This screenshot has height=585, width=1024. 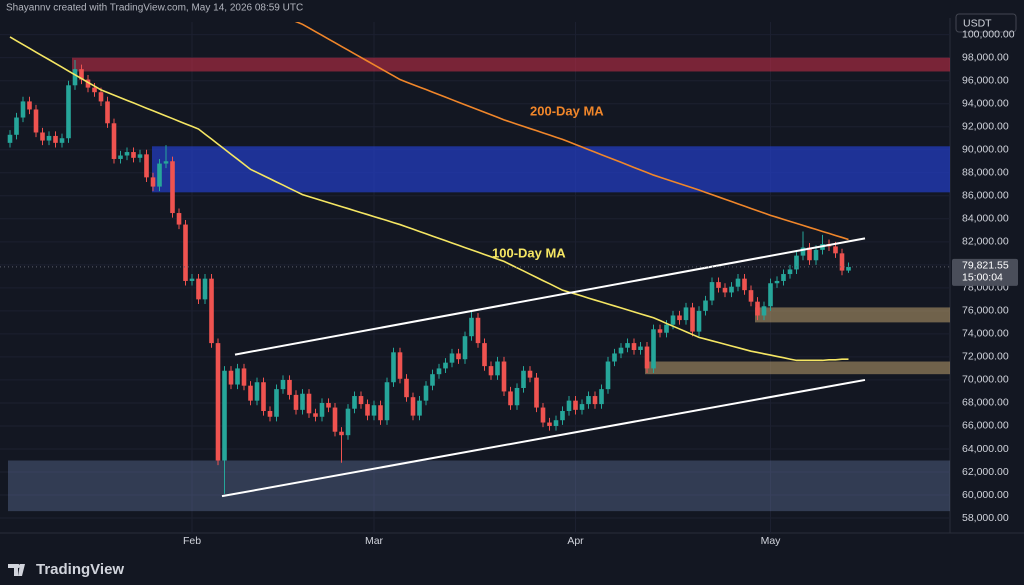 I want to click on y-tick-label: 98,000.00, so click(x=985, y=57).